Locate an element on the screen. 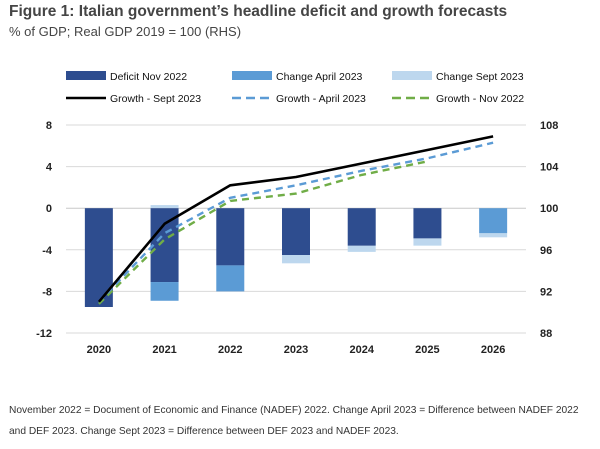 This screenshot has height=449, width=600. x-tick-label: 2024 is located at coordinates (361, 350).